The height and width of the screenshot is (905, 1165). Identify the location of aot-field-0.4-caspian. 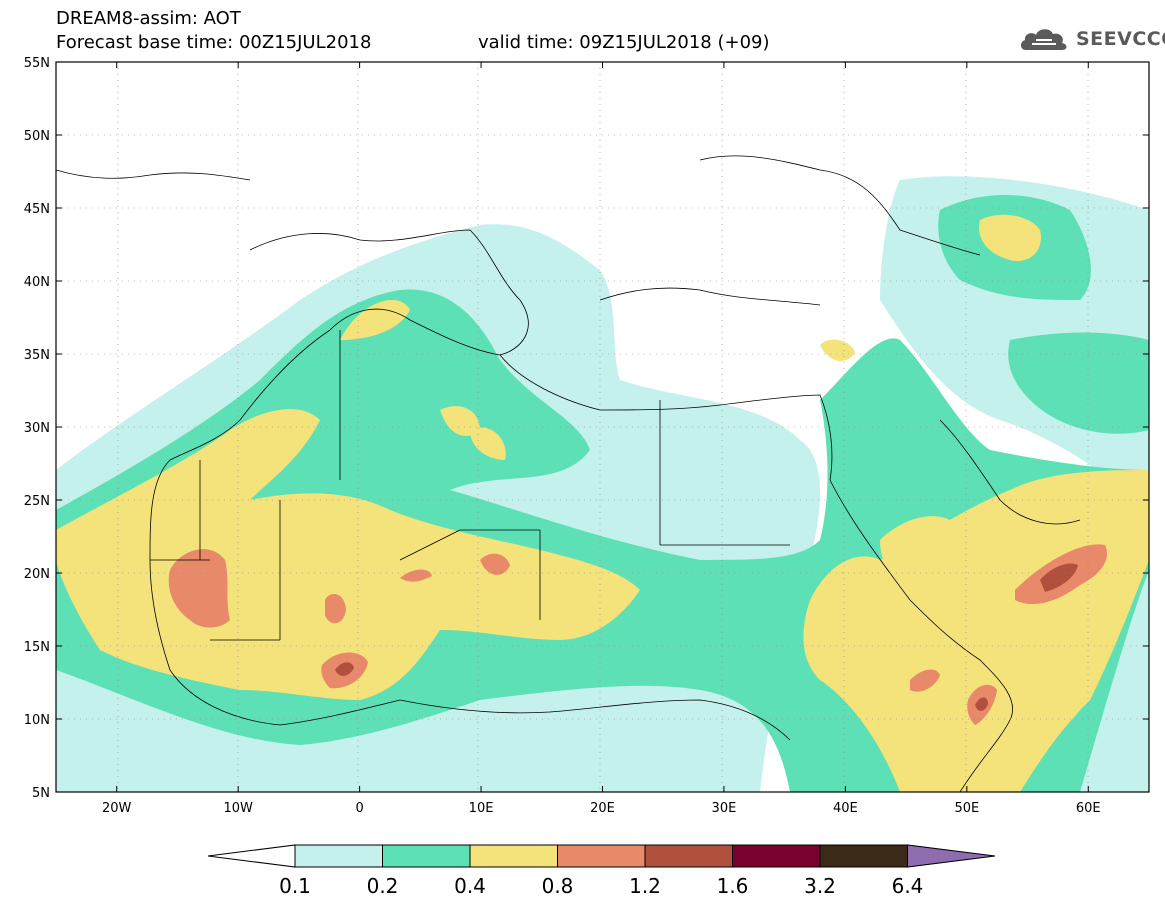
(1010, 237).